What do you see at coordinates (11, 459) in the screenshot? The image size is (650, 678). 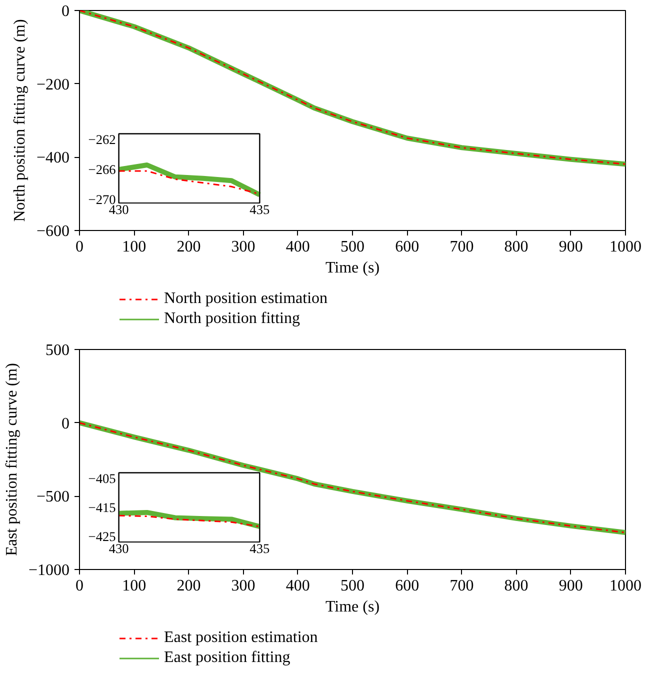 I see `y-axis-title: East position fitting curve (m)` at bounding box center [11, 459].